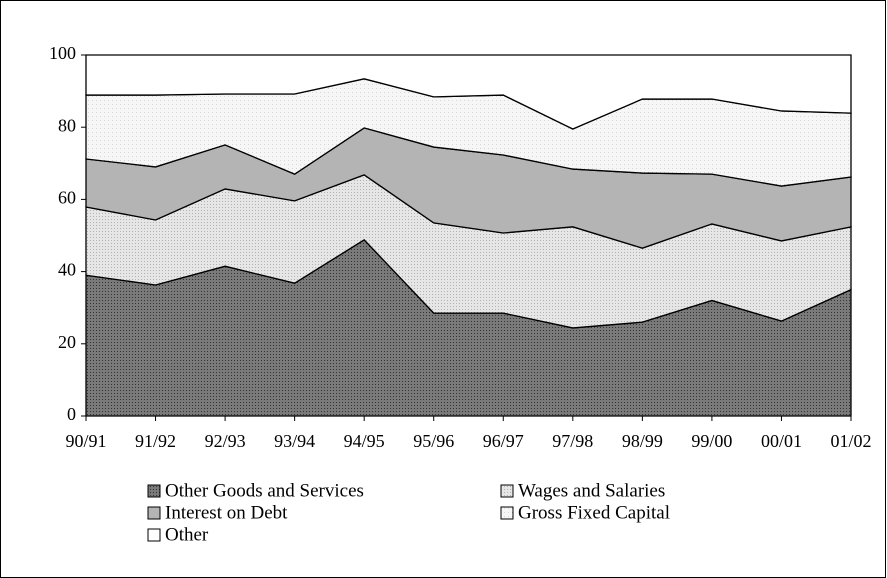 Image resolution: width=887 pixels, height=578 pixels. What do you see at coordinates (226, 512) in the screenshot?
I see `legend-label: Interest on Debt` at bounding box center [226, 512].